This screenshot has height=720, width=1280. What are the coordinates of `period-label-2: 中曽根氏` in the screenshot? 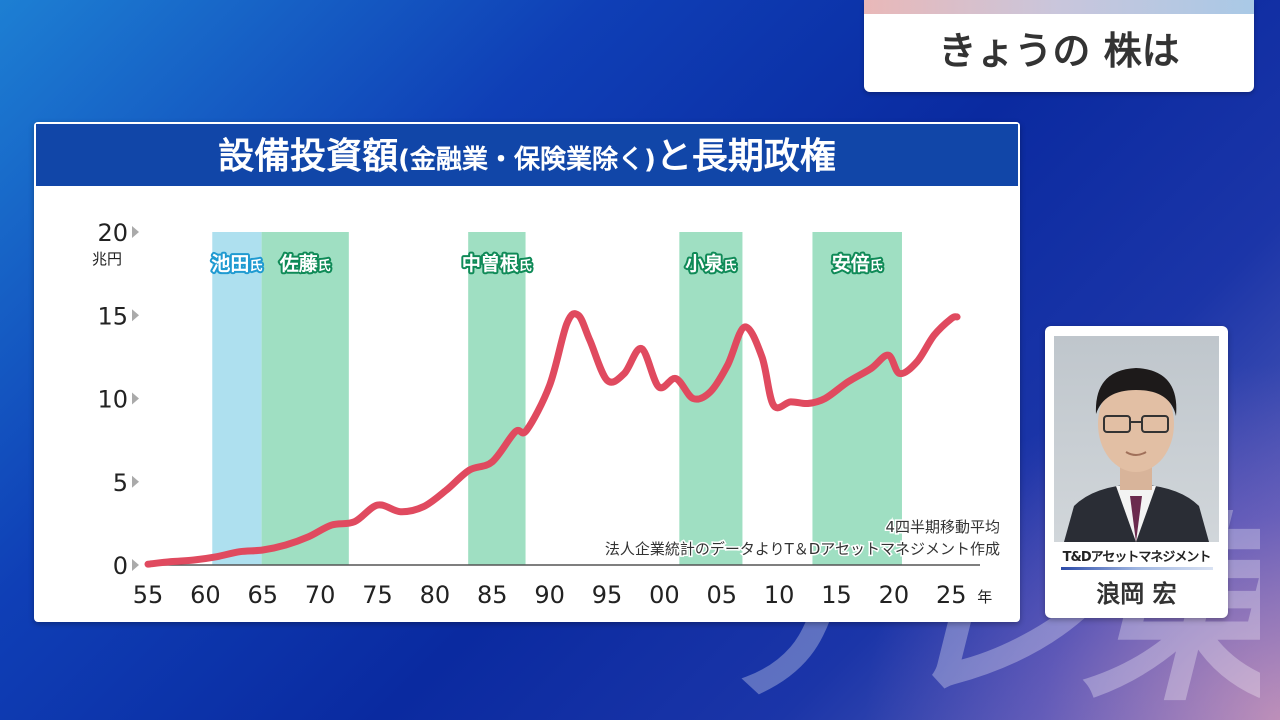 It's located at (497, 263).